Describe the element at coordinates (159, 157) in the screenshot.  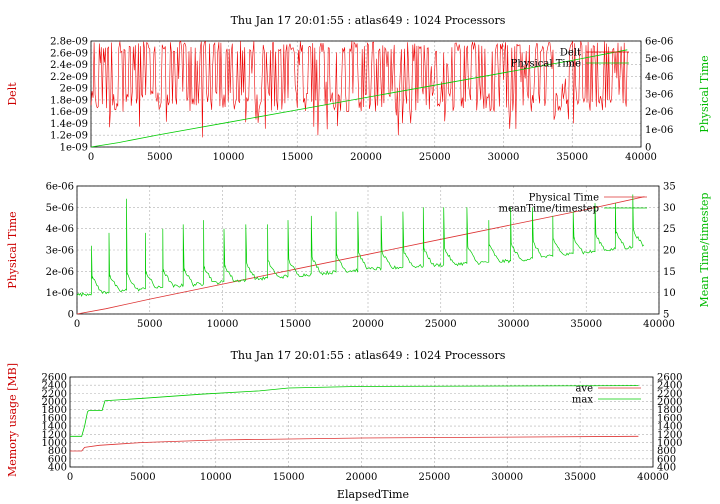
I see `panel1-xtick-label-1: 5000` at that location.